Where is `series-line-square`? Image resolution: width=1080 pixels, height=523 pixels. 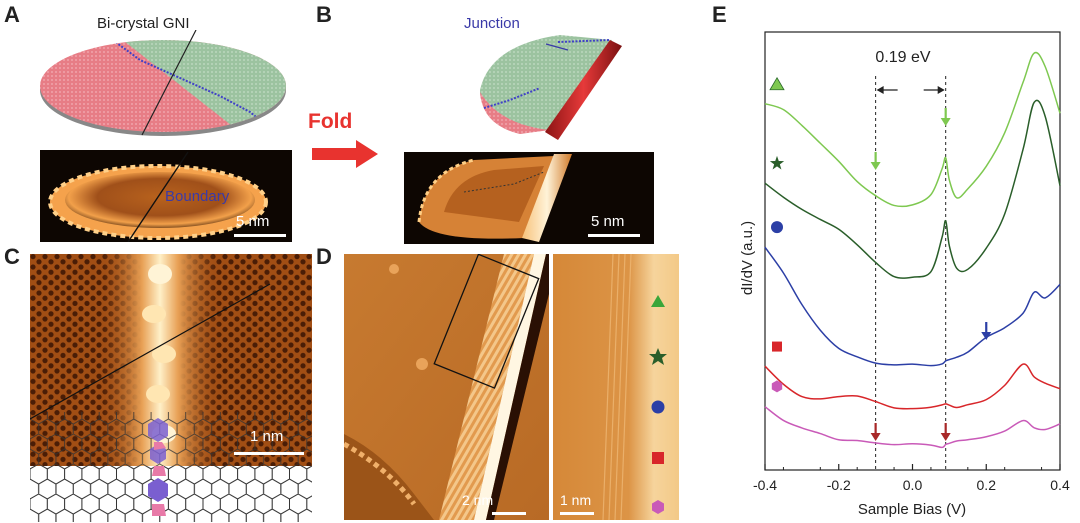 series-line-square is located at coordinates (912, 386).